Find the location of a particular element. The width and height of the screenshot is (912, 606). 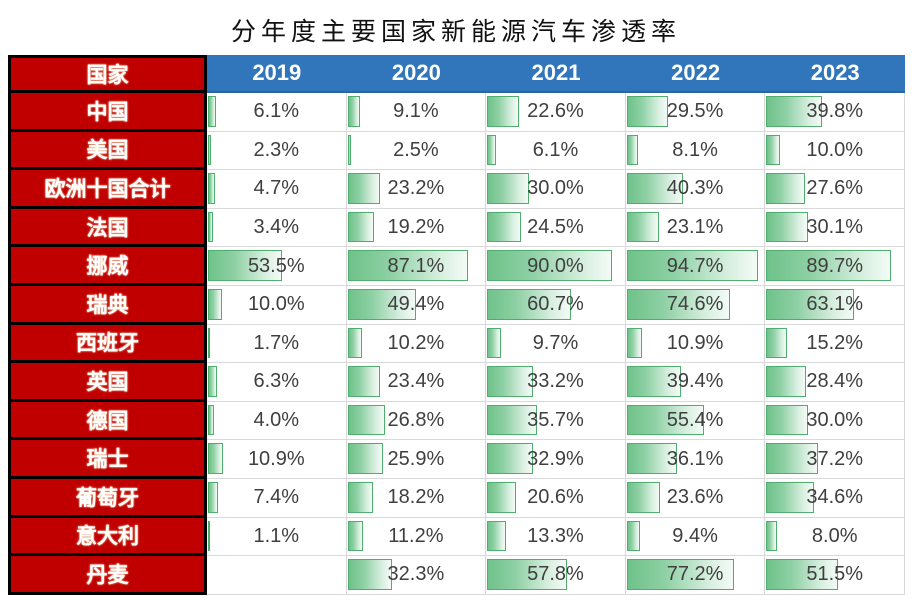

data-cell: 23.2% is located at coordinates (416, 189).